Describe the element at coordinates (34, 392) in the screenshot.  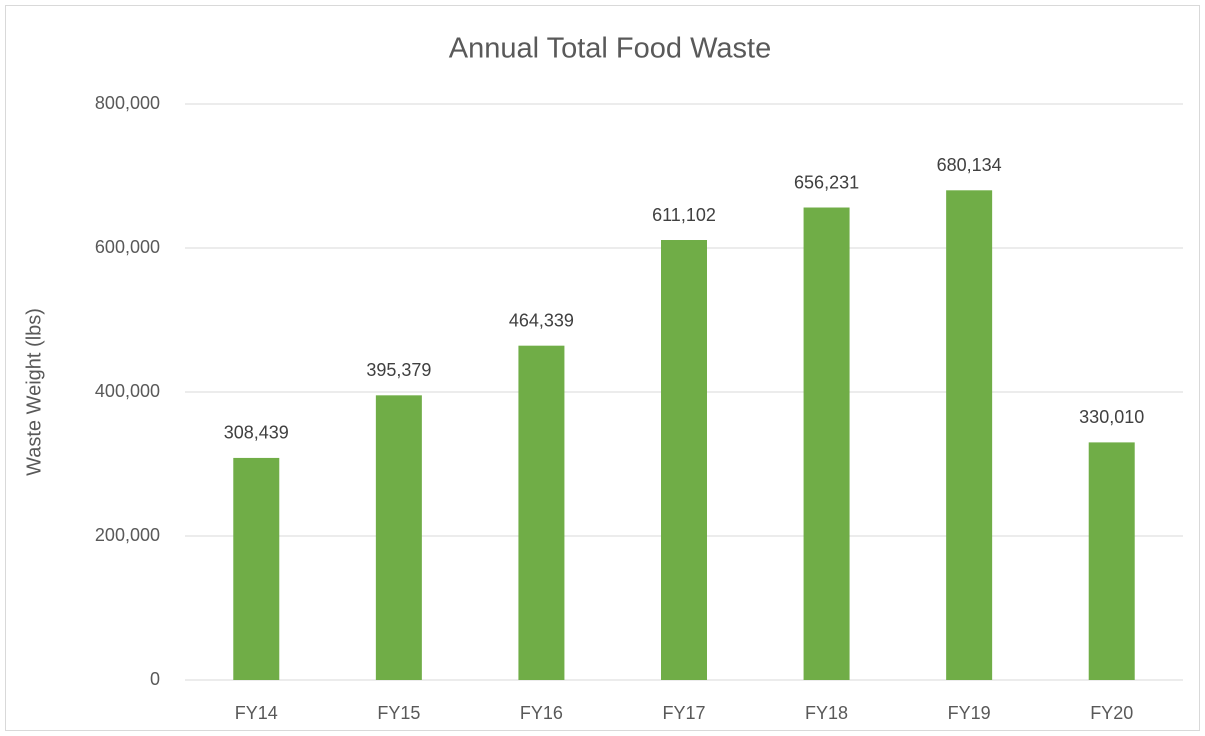
I see `y-axis-label: Waste Weight (lbs)` at that location.